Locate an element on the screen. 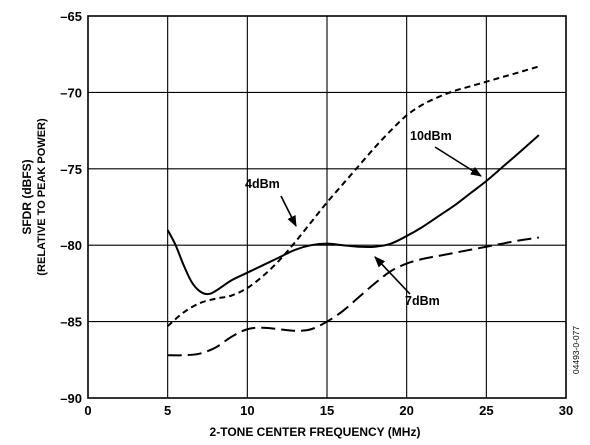 This screenshot has width=590, height=445. annotation-label-7dbm: 7dBm is located at coordinates (422, 301).